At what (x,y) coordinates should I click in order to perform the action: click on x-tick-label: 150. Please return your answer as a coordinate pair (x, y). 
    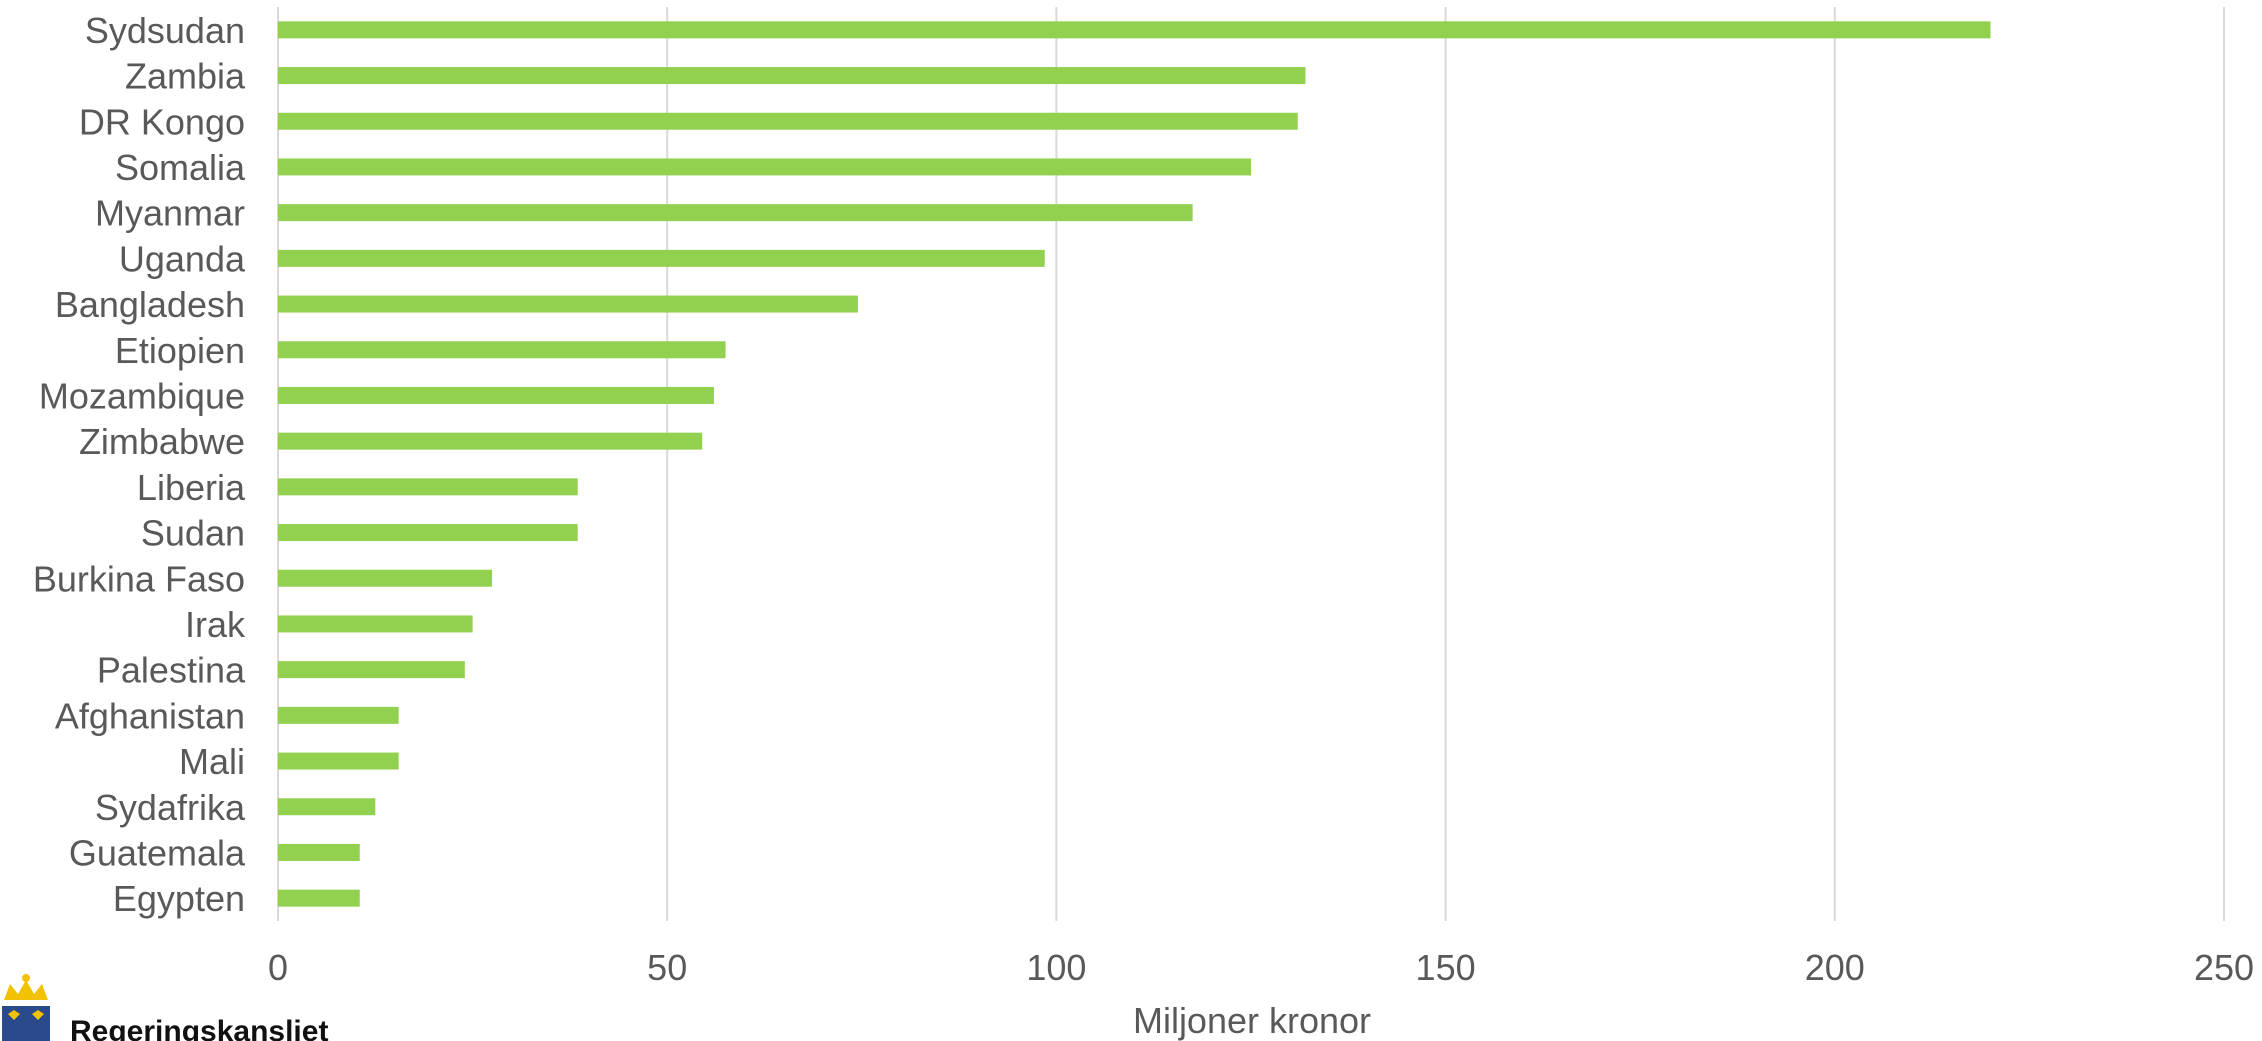
    Looking at the image, I should click on (1446, 967).